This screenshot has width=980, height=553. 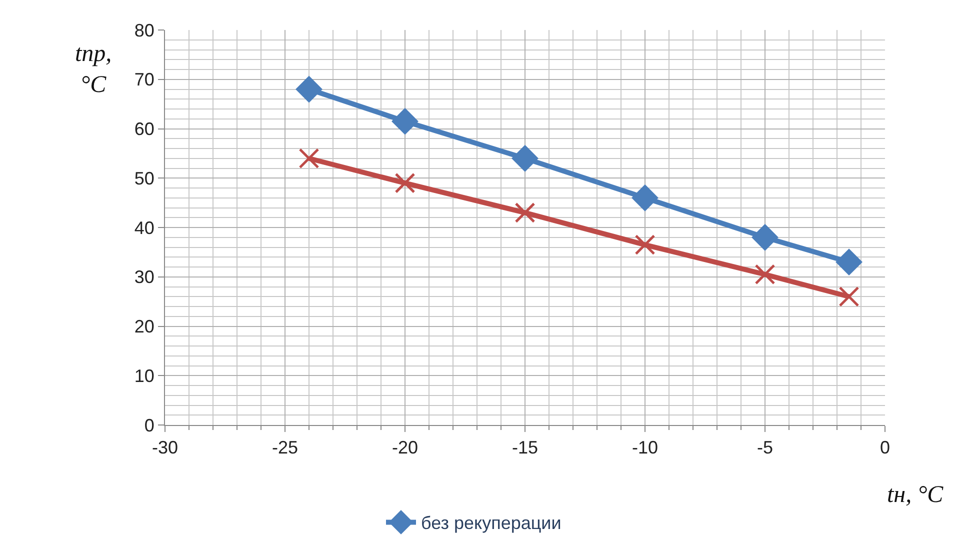 I want to click on x-axis-title: tн, °C, so click(x=915, y=495).